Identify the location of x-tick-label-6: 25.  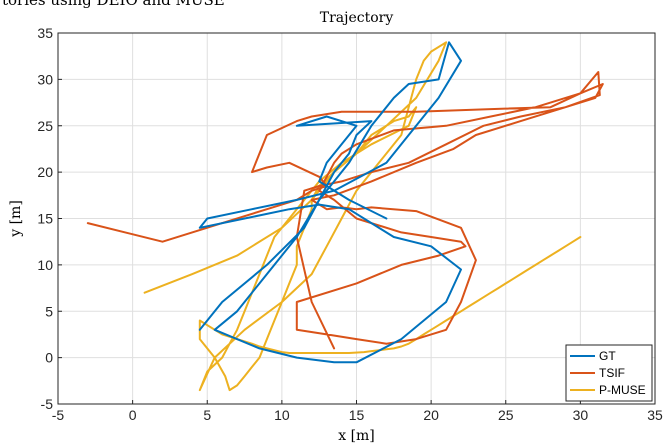
(506, 415).